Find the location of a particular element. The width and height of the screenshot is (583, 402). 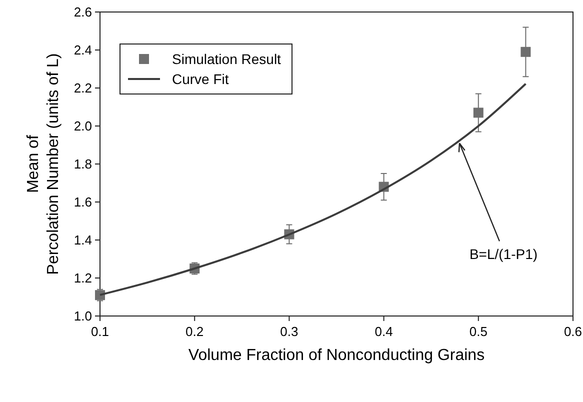

y-tick-label: 2.6 is located at coordinates (83, 12).